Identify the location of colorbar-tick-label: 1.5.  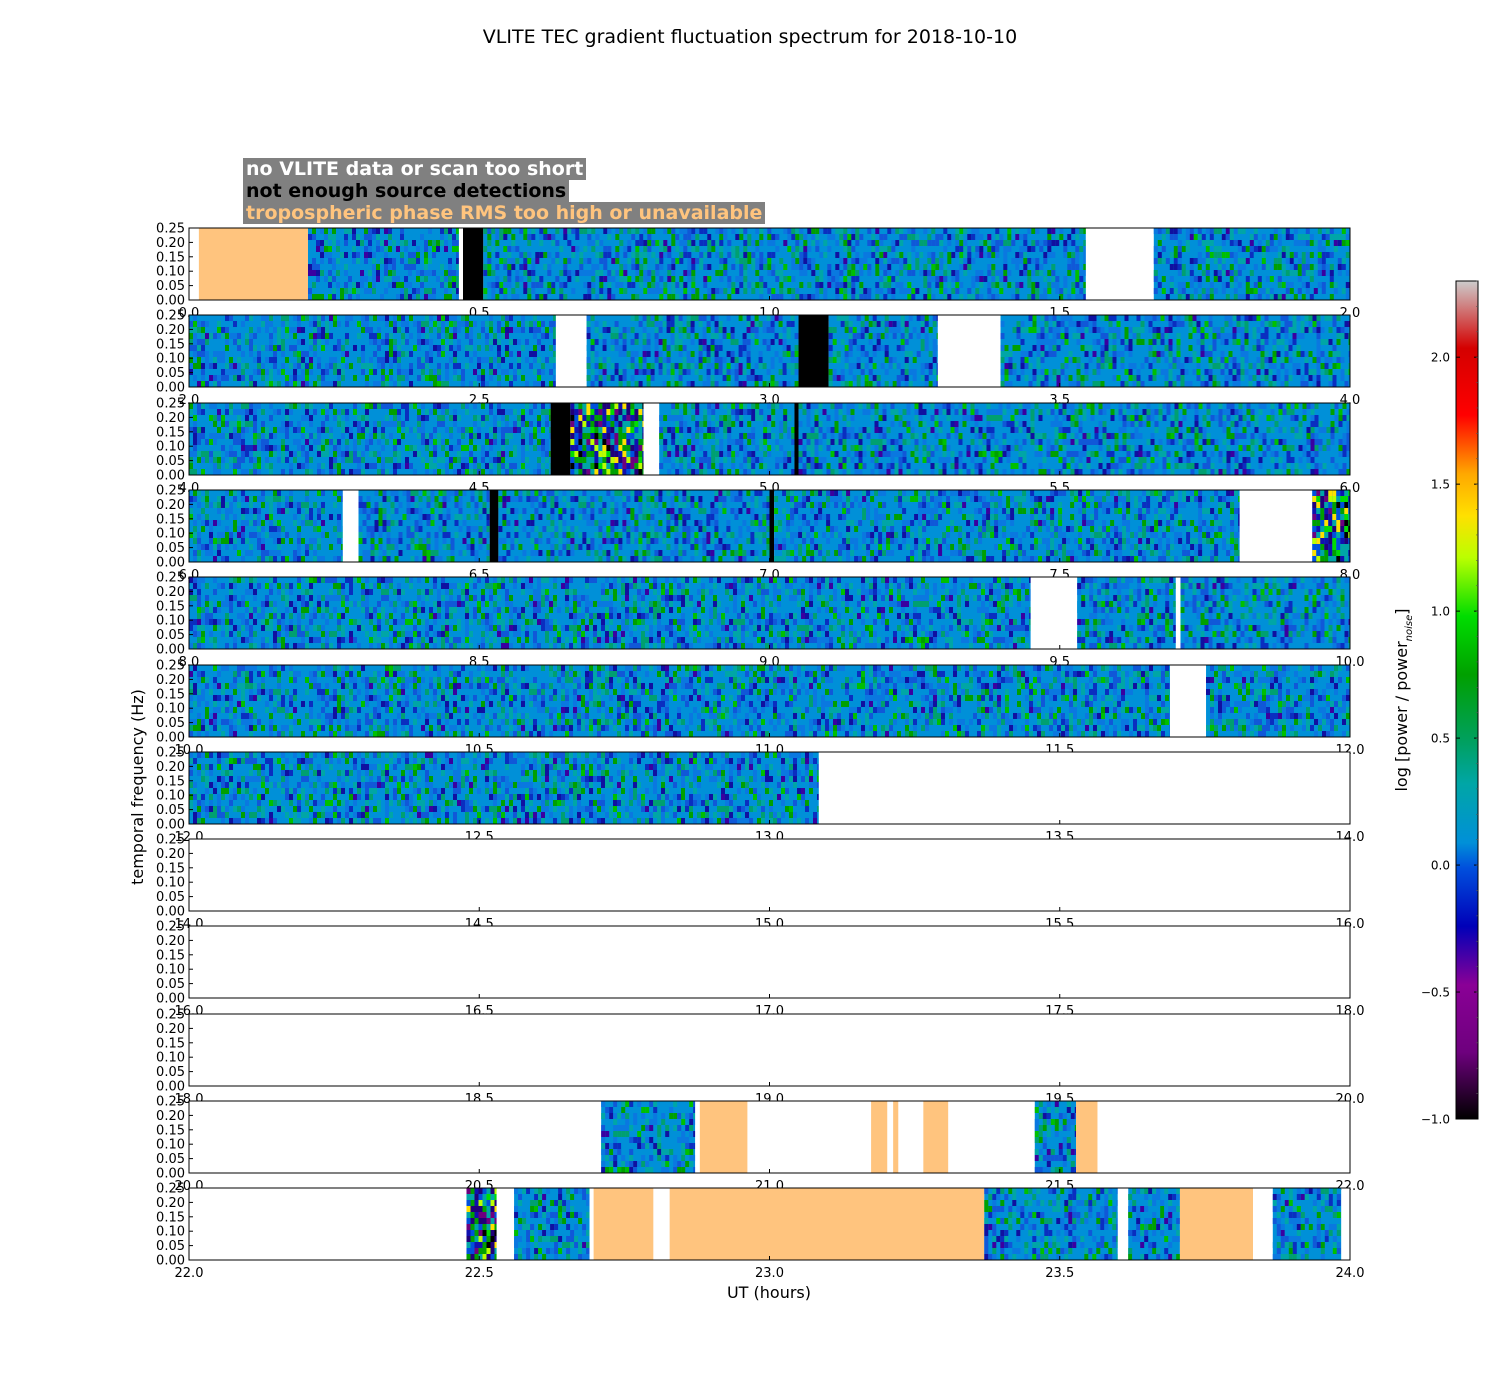
(1440, 485).